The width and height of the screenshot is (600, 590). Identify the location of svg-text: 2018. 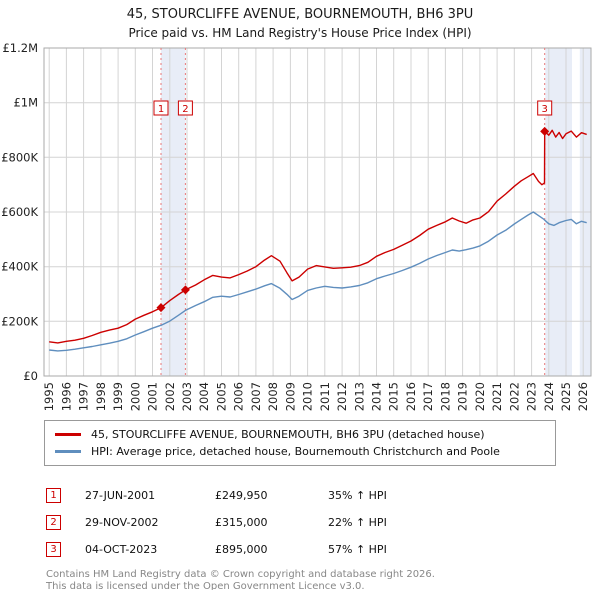
(445, 396).